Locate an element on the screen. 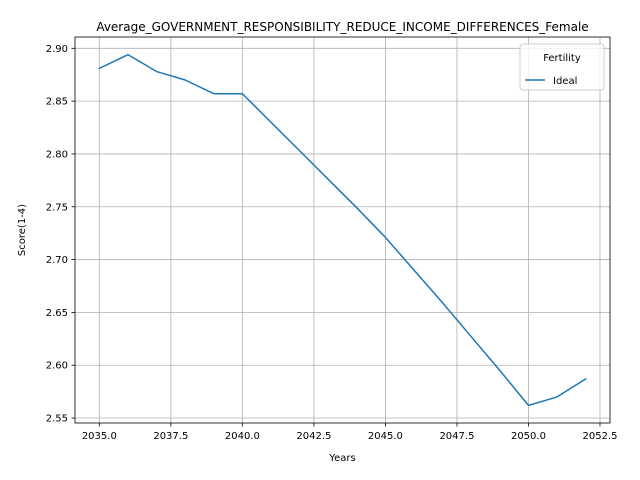 The image size is (640, 480). y-tick-label: 2.55 is located at coordinates (57, 419).